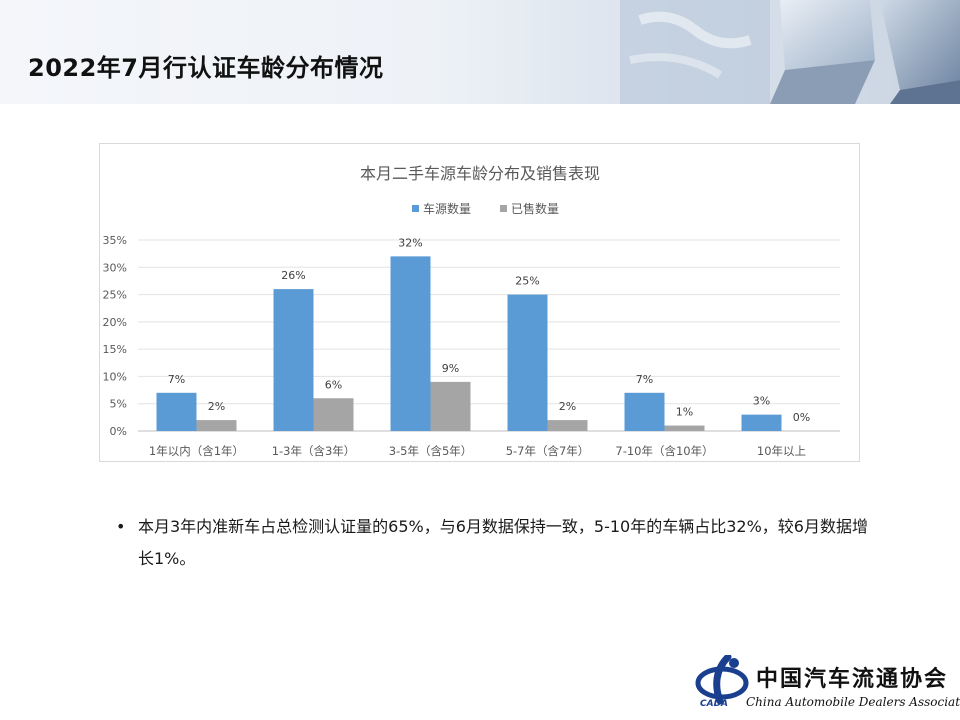 The height and width of the screenshot is (720, 960). I want to click on y-tick-label: 5%, so click(118, 404).